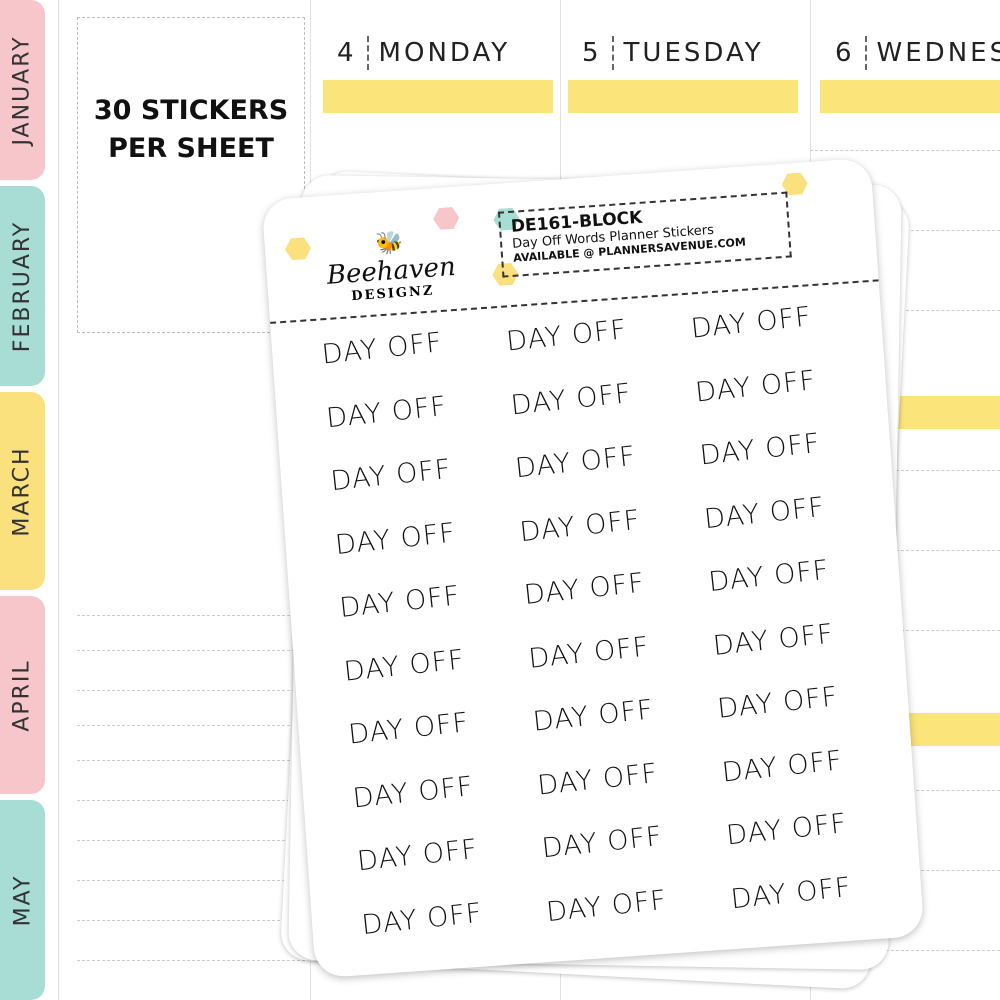 The height and width of the screenshot is (1000, 1000). I want to click on tab-march: MARCH, so click(22, 491).